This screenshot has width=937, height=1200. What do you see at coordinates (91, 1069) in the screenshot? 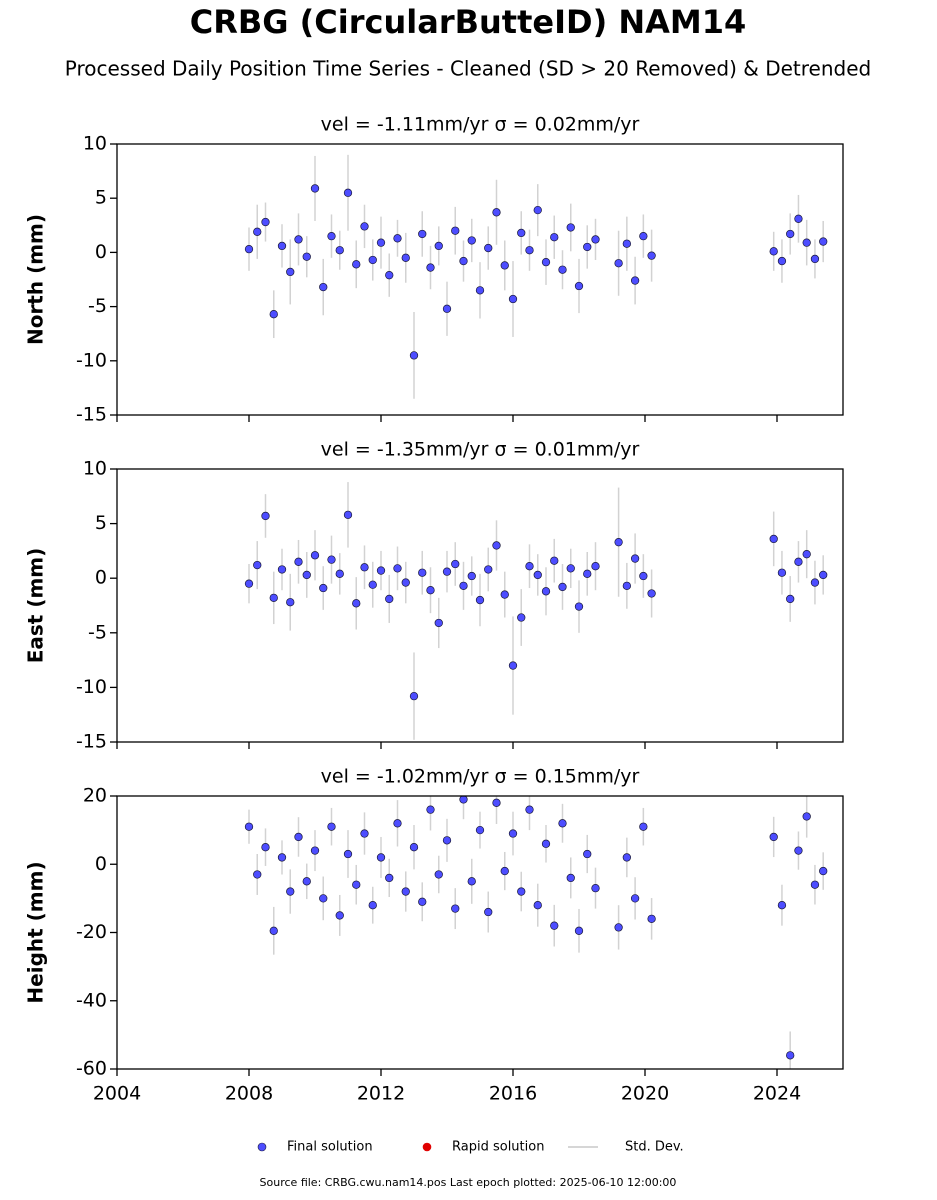
I see `y-tick-label: -60` at bounding box center [91, 1069].